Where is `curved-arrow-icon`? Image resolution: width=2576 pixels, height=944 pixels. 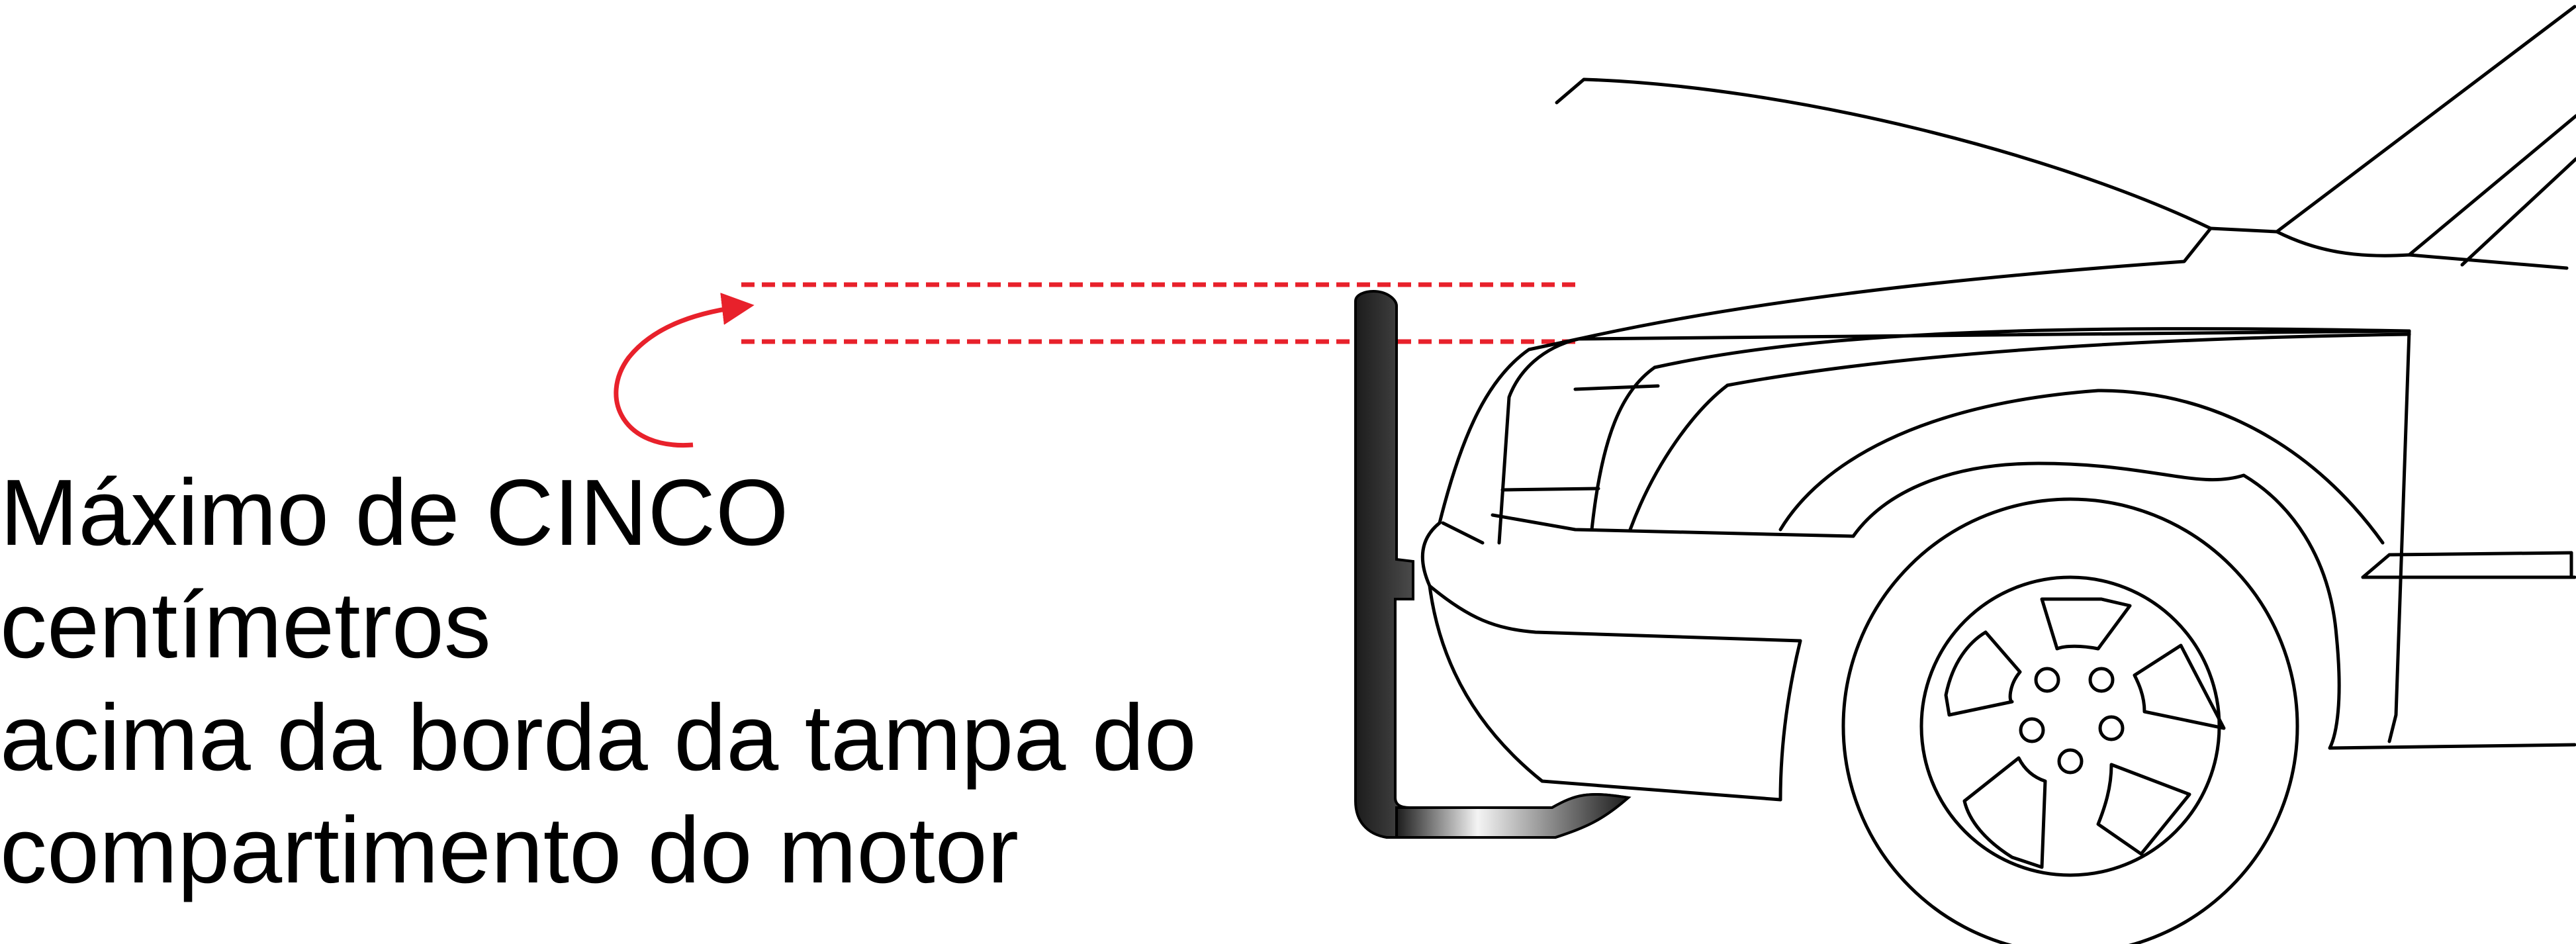
curved-arrow-icon is located at coordinates (685, 371).